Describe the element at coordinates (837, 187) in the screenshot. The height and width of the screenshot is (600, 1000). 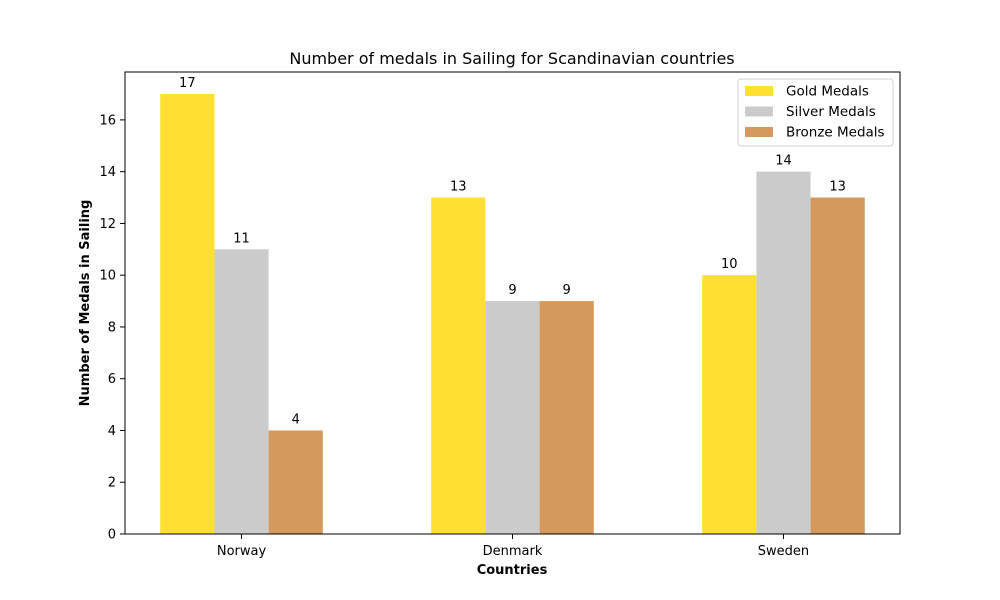
I see `data-label-bronze-medals-sweden: 13` at that location.